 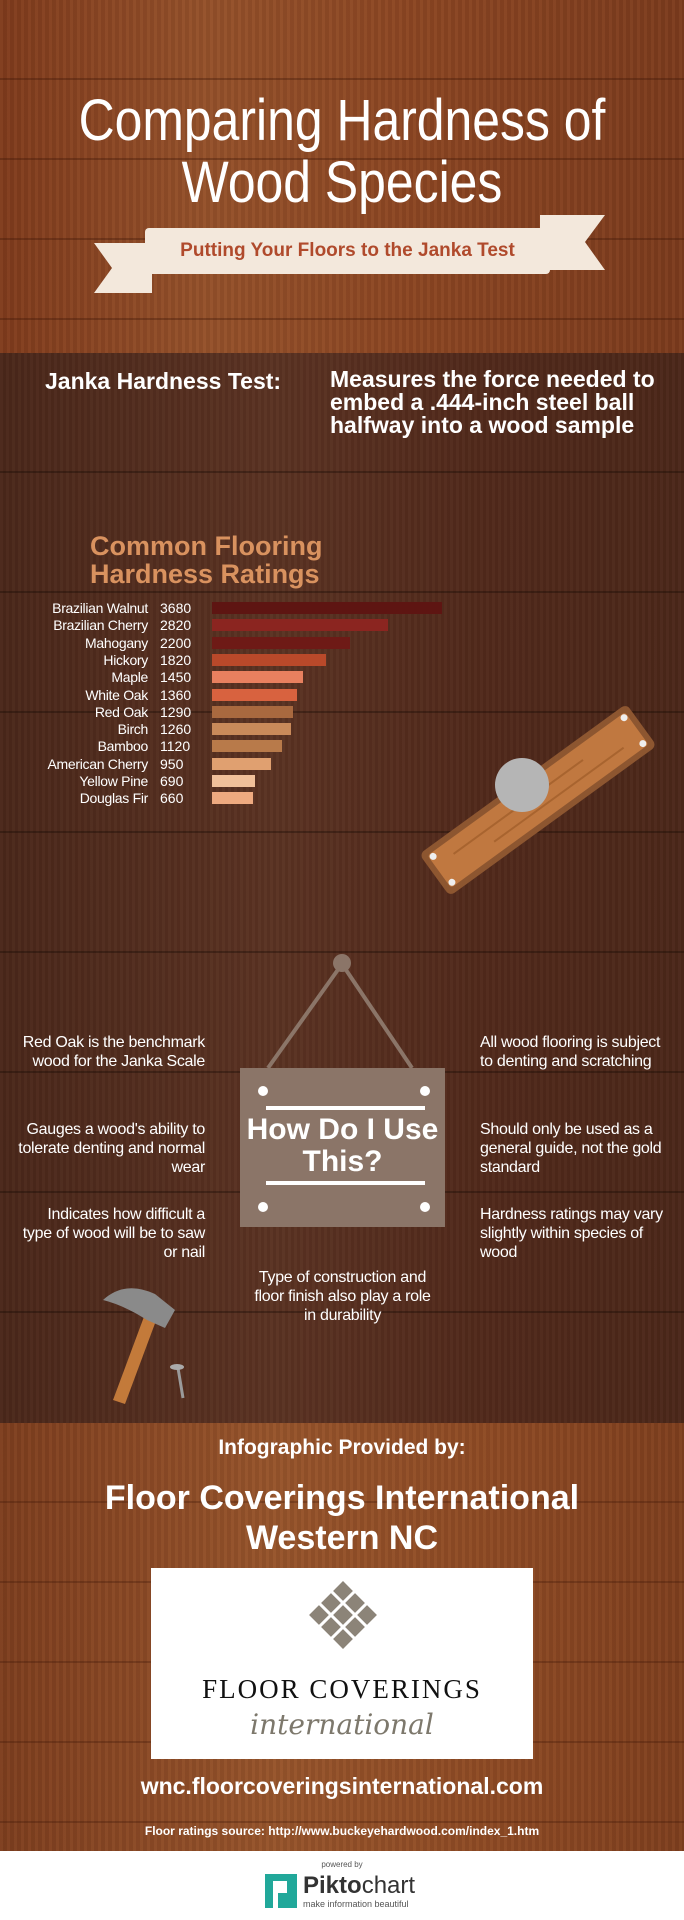 I want to click on bar-label: American Cherry, so click(x=97, y=763).